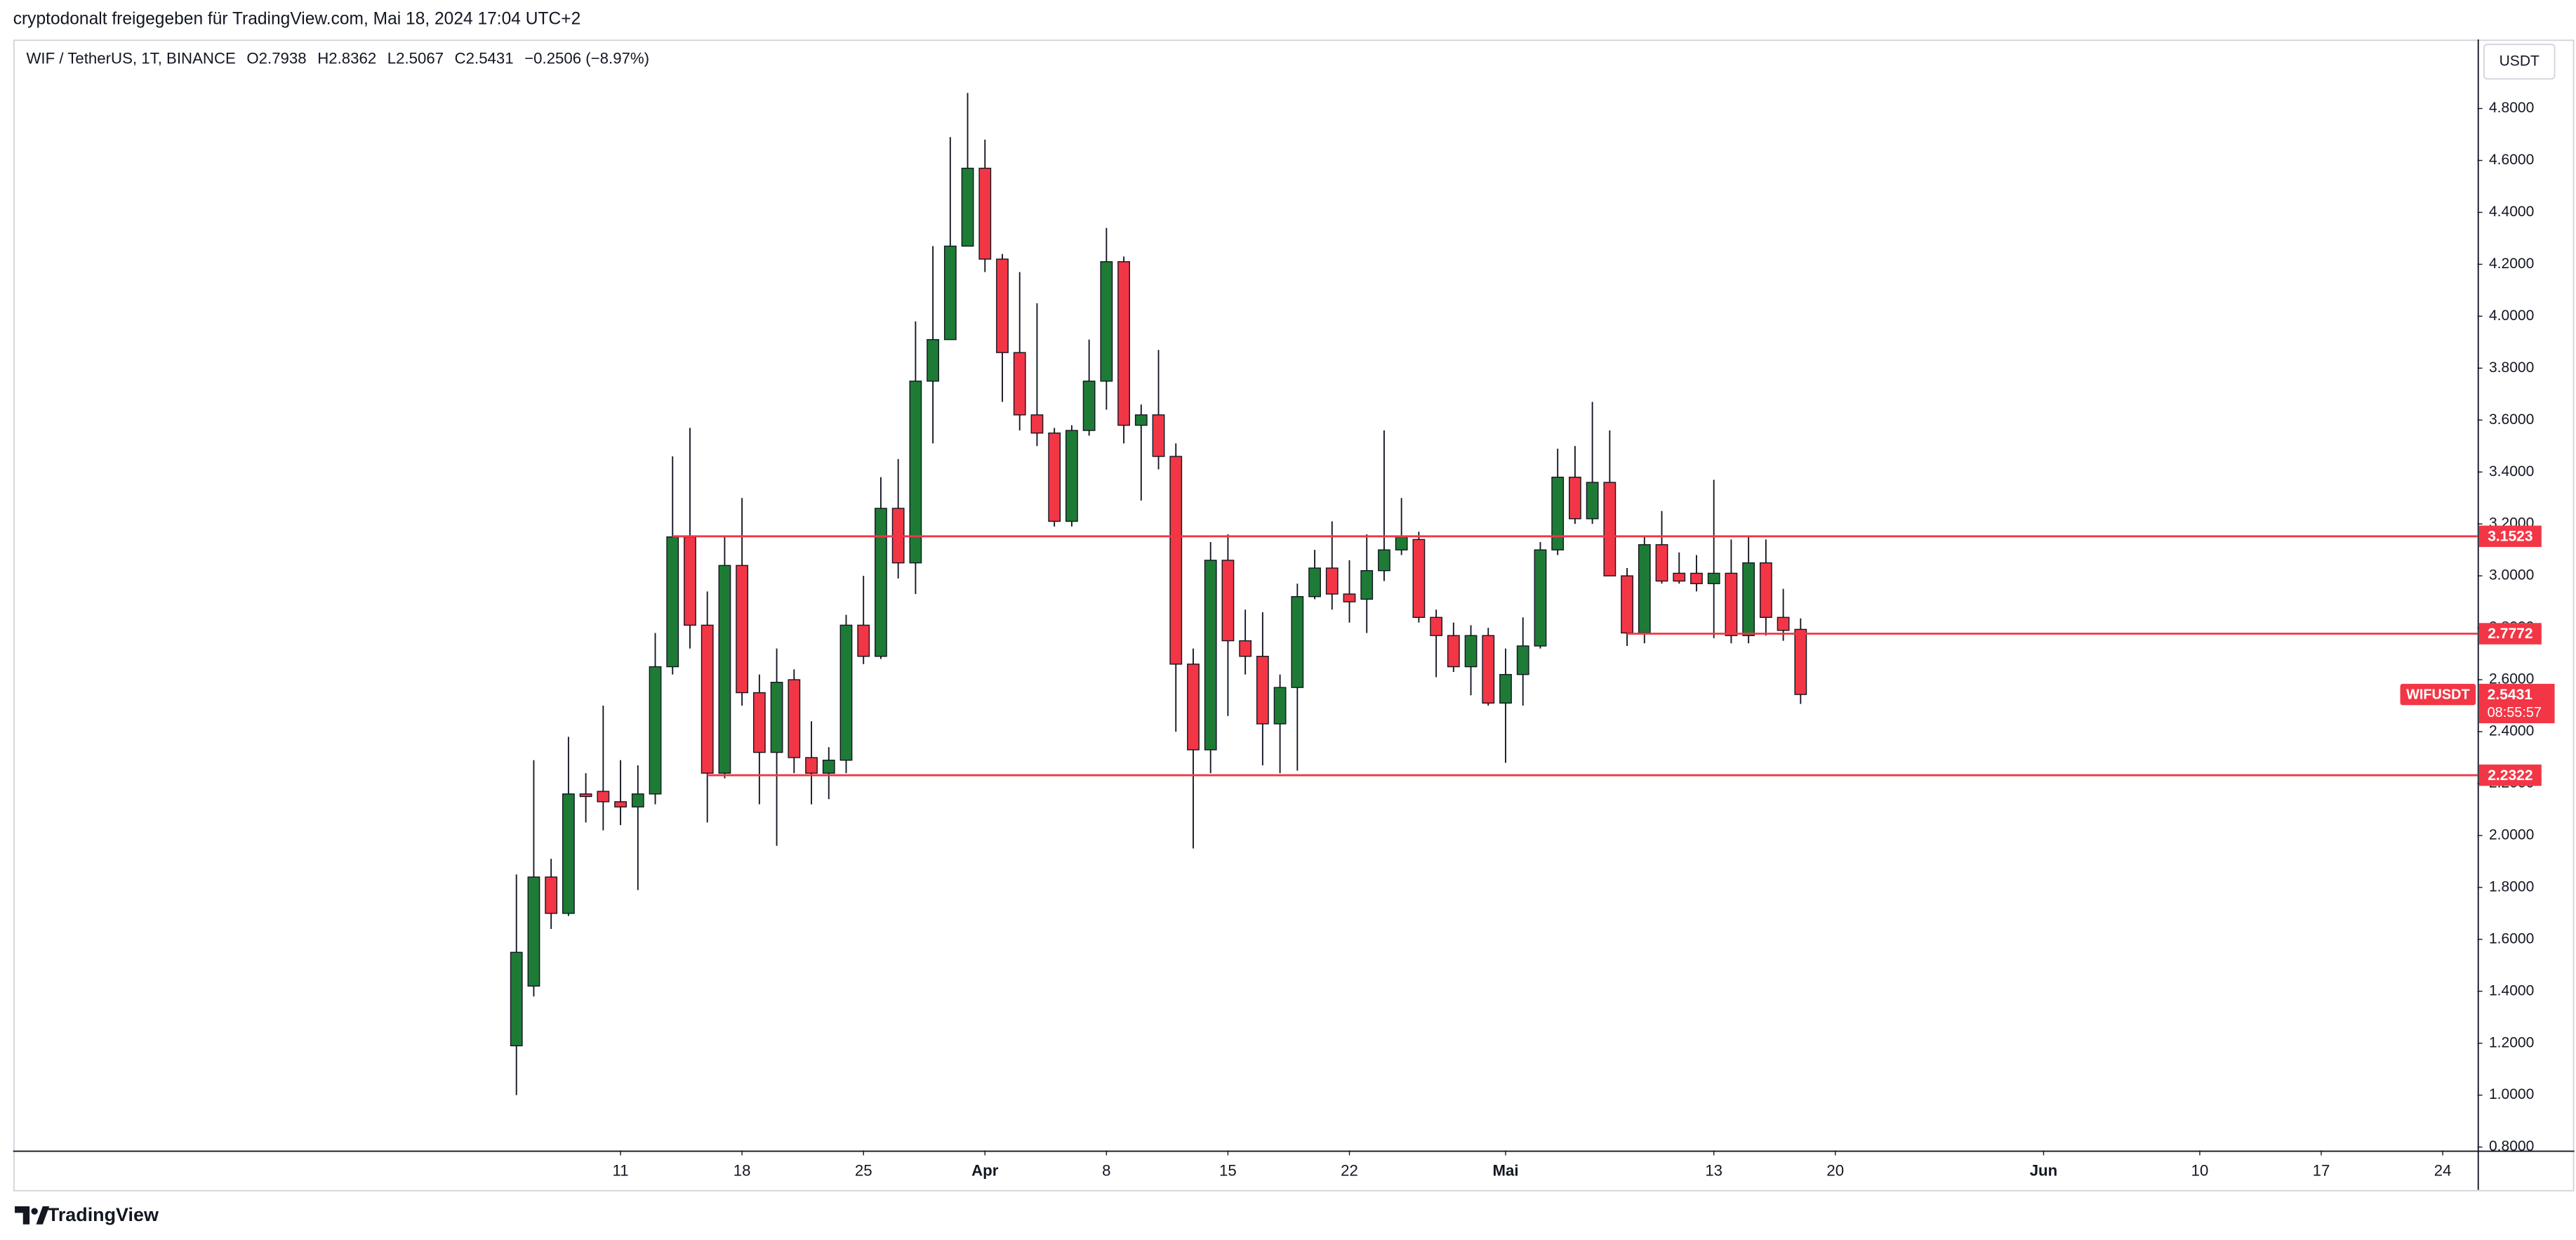  Describe the element at coordinates (2512, 264) in the screenshot. I see `y-tick-label: 4.2000` at that location.